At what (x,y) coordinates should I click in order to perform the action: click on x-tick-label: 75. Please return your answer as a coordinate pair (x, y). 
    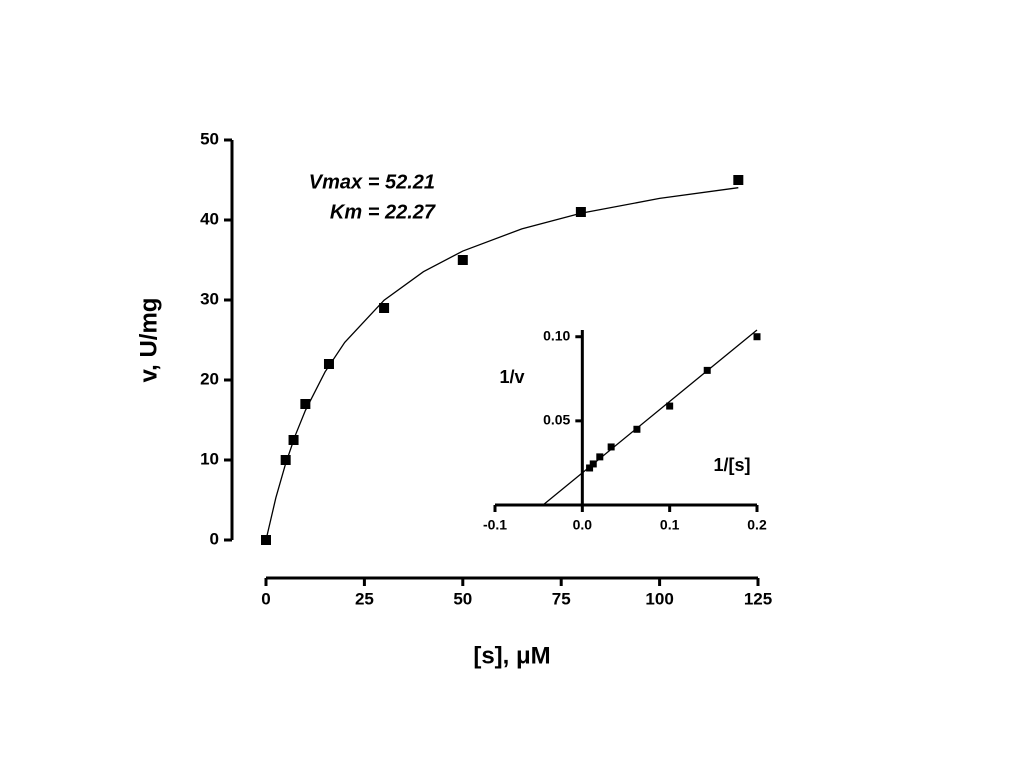
    Looking at the image, I should click on (561, 598).